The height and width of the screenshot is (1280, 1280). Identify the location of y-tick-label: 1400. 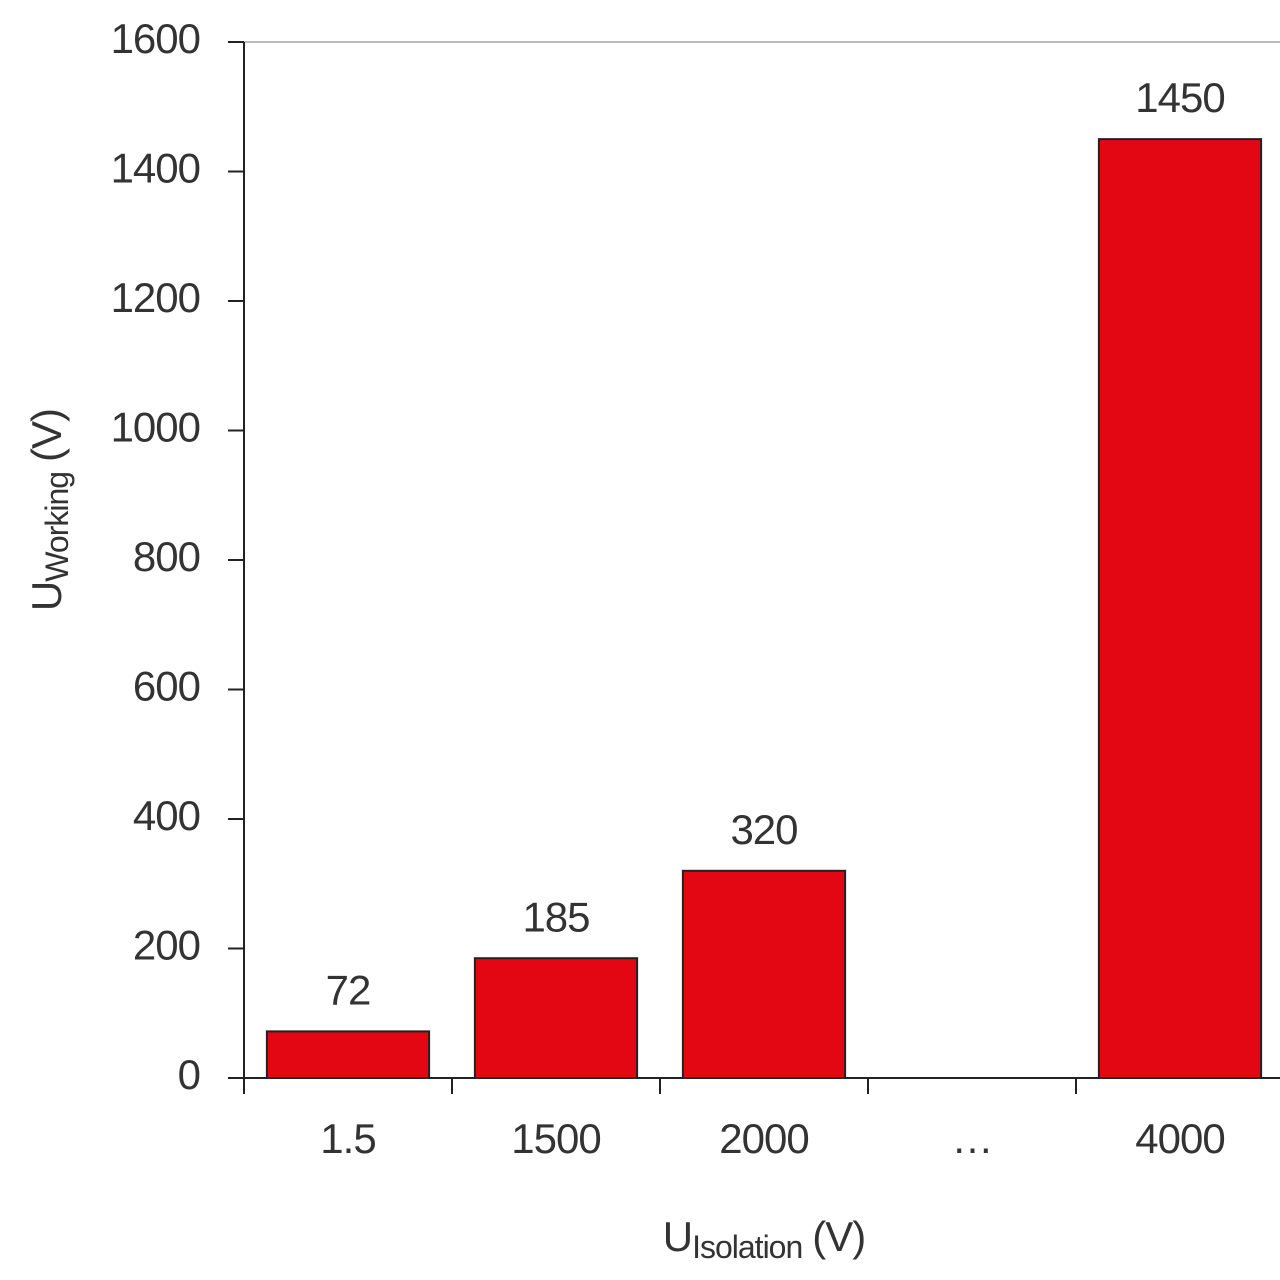
(155, 168).